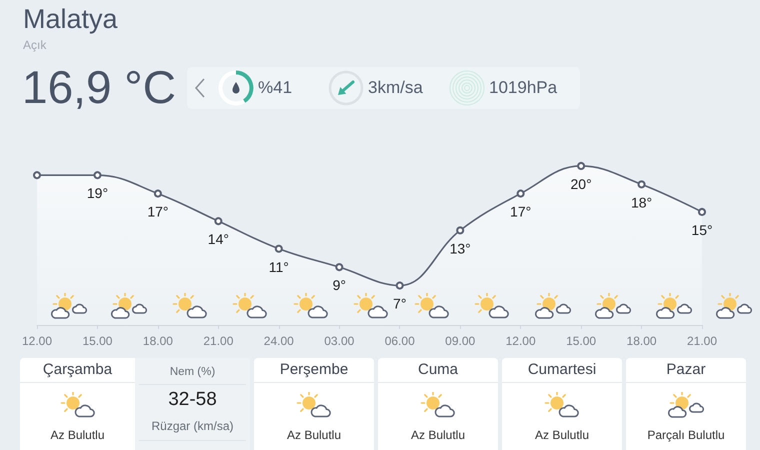 This screenshot has width=760, height=450. What do you see at coordinates (686, 370) in the screenshot?
I see `text: Pazar` at bounding box center [686, 370].